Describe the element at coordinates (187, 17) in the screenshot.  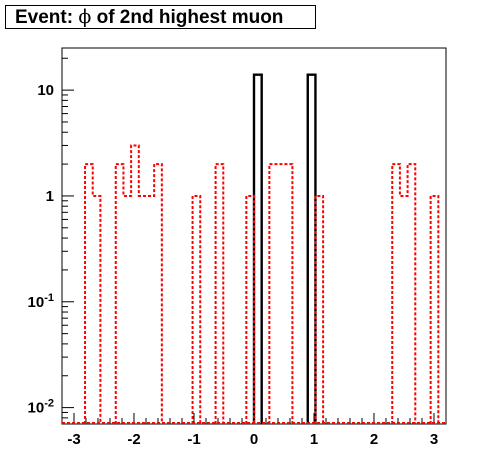
I see `chart-title-suffix: of 2nd highest muon` at that location.